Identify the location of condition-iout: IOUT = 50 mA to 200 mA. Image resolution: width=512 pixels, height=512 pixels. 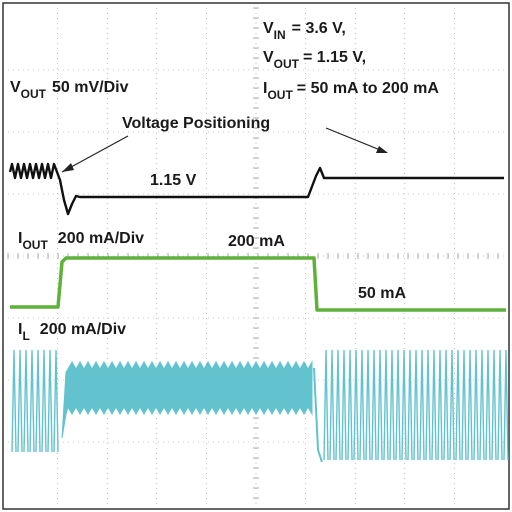
(351, 91).